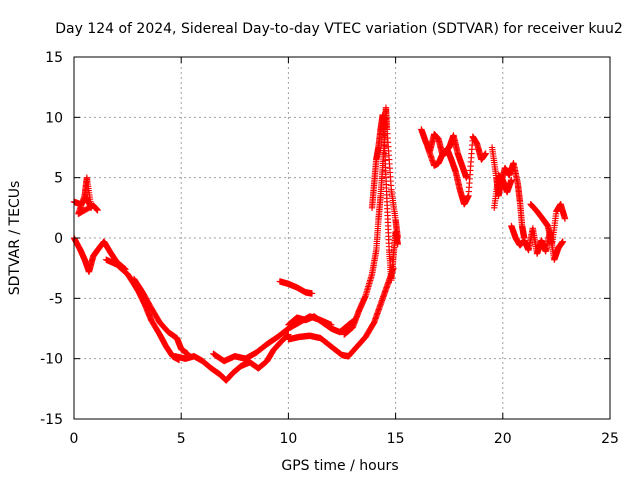 The image size is (640, 480). What do you see at coordinates (503, 439) in the screenshot?
I see `x-tick-label: 20` at bounding box center [503, 439].